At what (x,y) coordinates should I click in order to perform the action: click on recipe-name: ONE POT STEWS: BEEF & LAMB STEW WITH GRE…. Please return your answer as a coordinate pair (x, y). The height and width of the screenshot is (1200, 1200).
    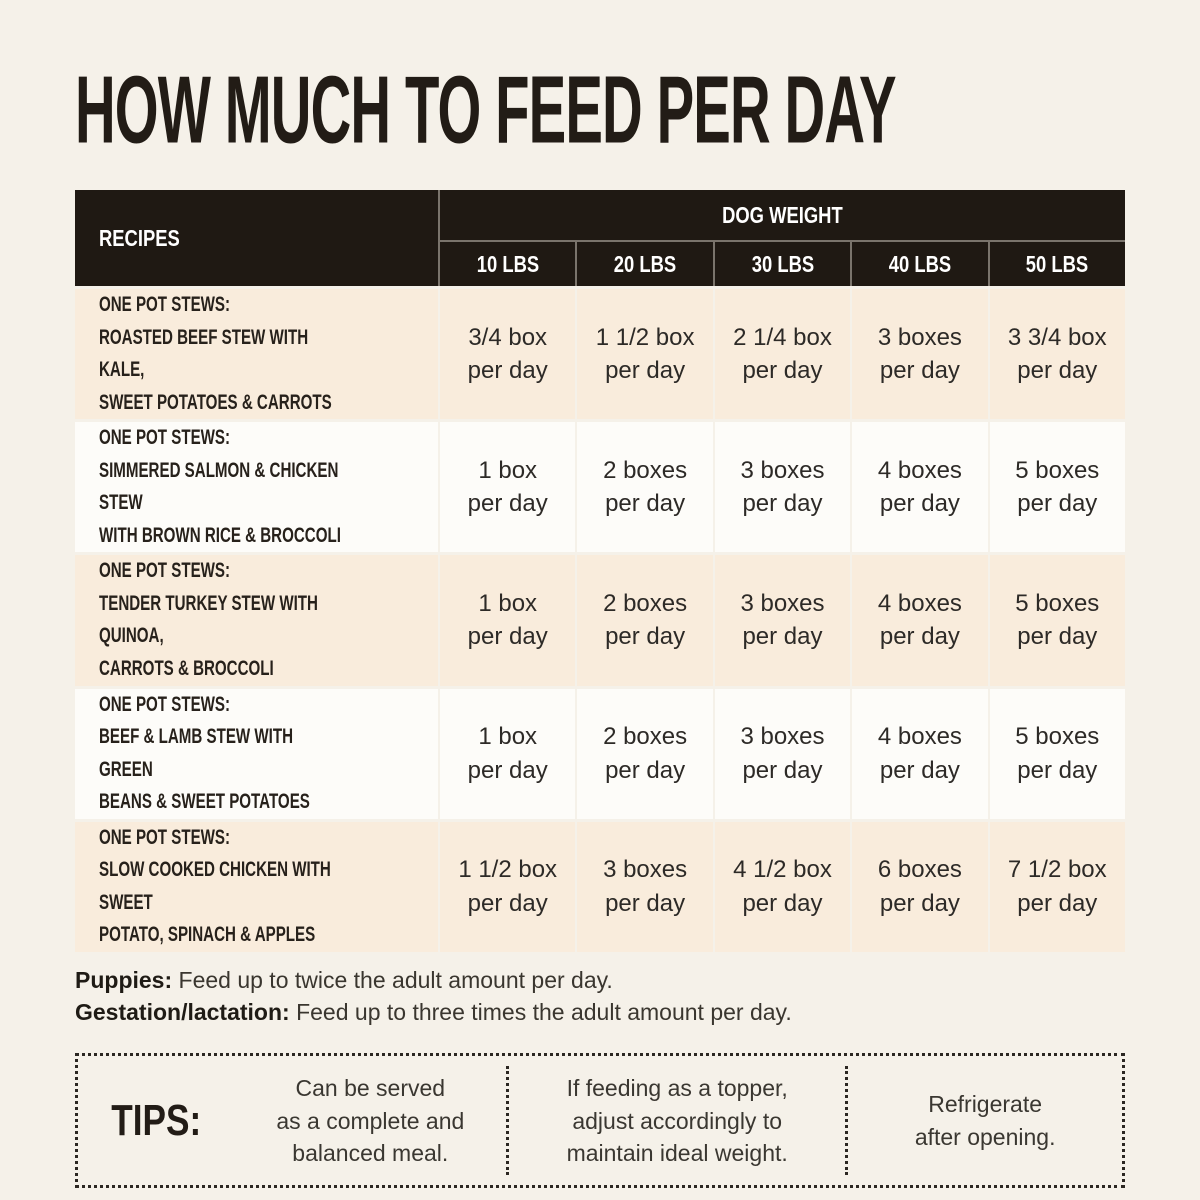
    Looking at the image, I should click on (204, 753).